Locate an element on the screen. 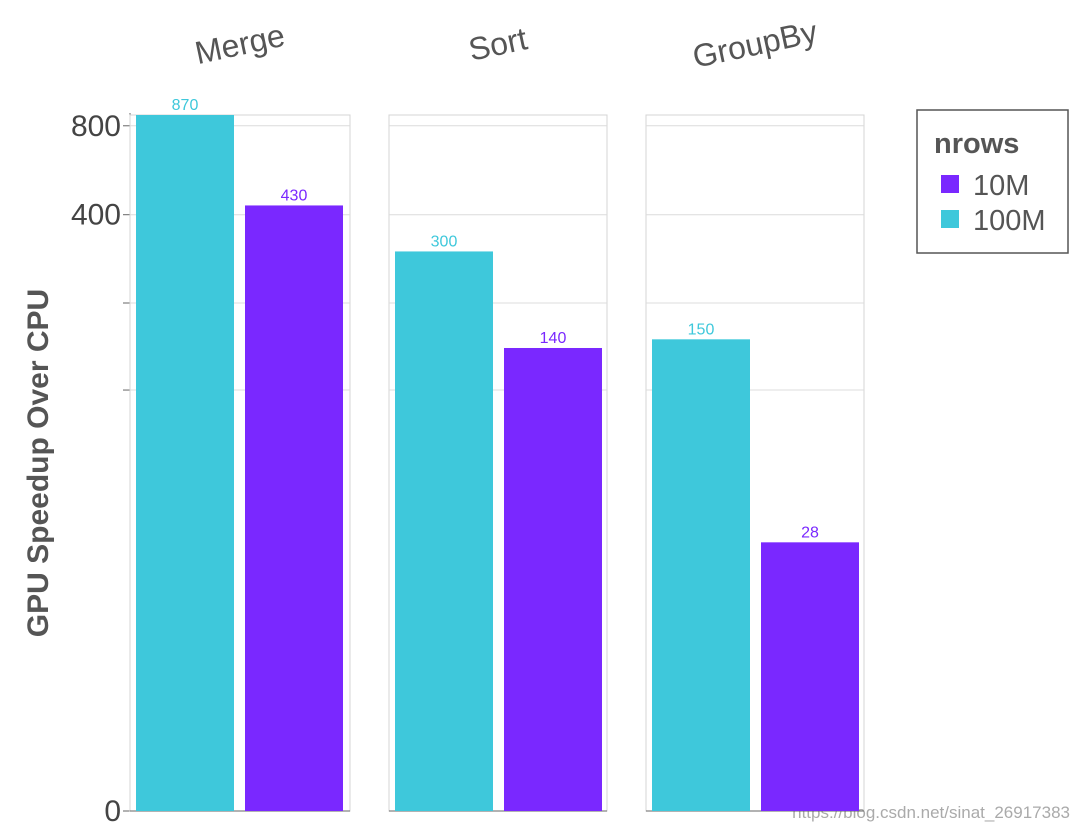  data-label: 430 is located at coordinates (294, 195).